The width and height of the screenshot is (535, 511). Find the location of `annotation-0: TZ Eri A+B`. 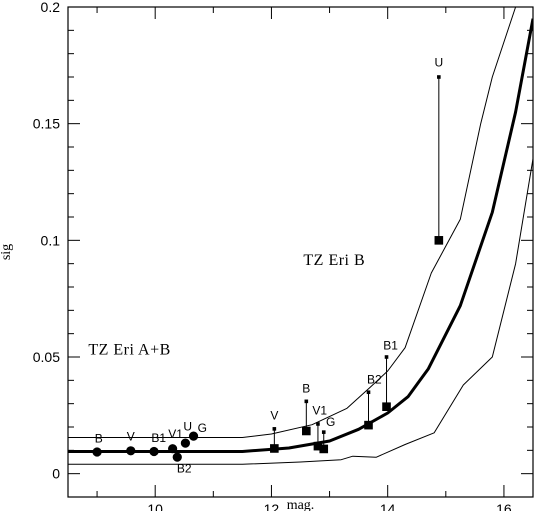

annotation-0: TZ Eri A+B is located at coordinates (129, 350).